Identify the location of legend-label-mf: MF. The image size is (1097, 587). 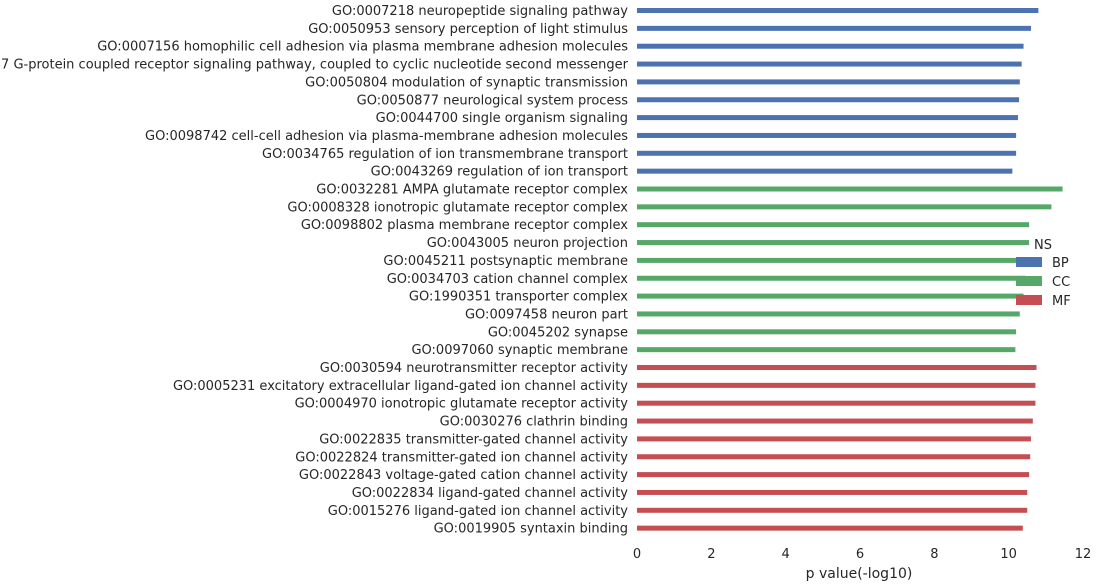
(1061, 301).